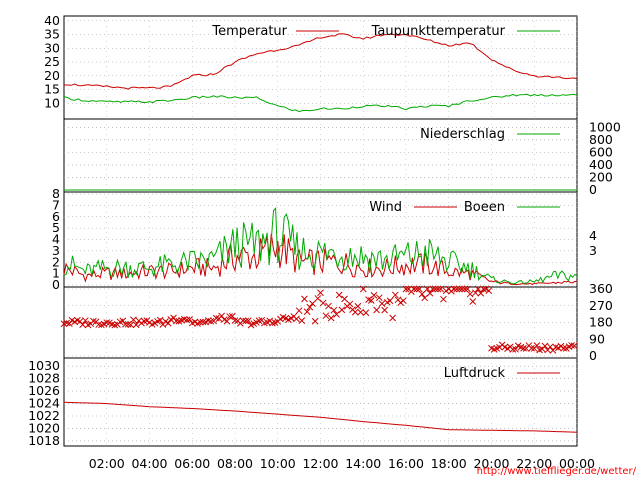  I want to click on series-line-boeen, so click(320, 246).